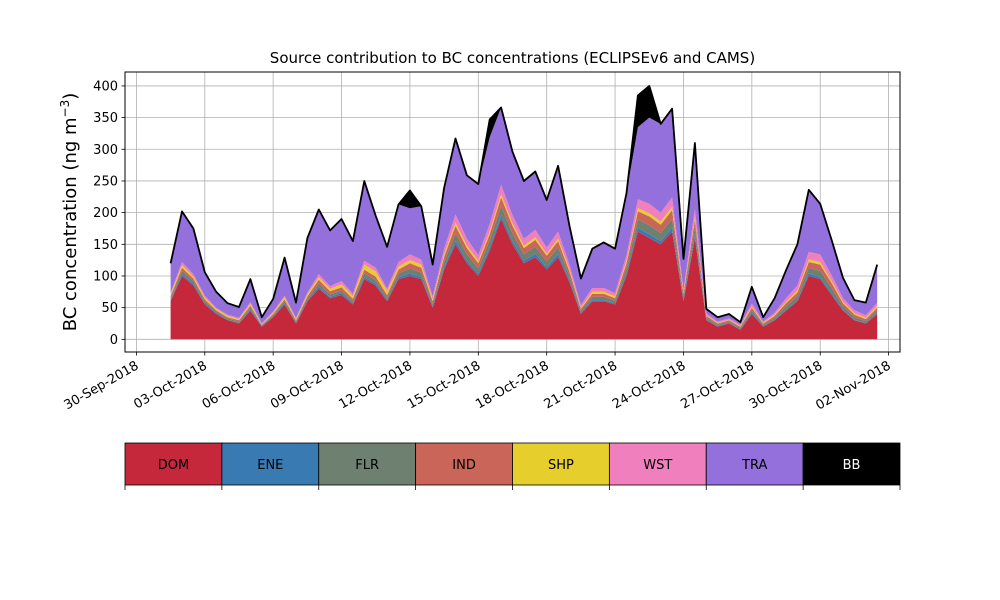 The width and height of the screenshot is (1000, 600). I want to click on y-tick-label: 150, so click(105, 245).